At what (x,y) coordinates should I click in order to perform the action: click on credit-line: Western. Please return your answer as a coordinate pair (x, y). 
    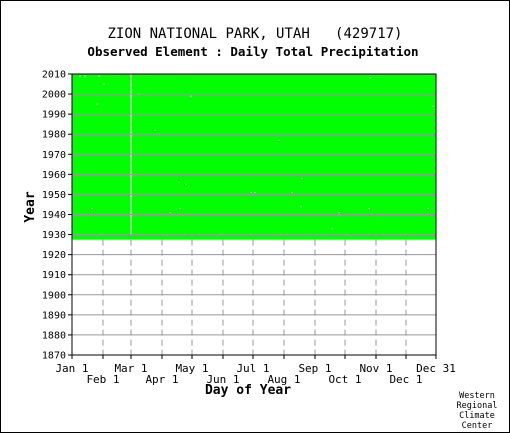
    Looking at the image, I should click on (477, 396).